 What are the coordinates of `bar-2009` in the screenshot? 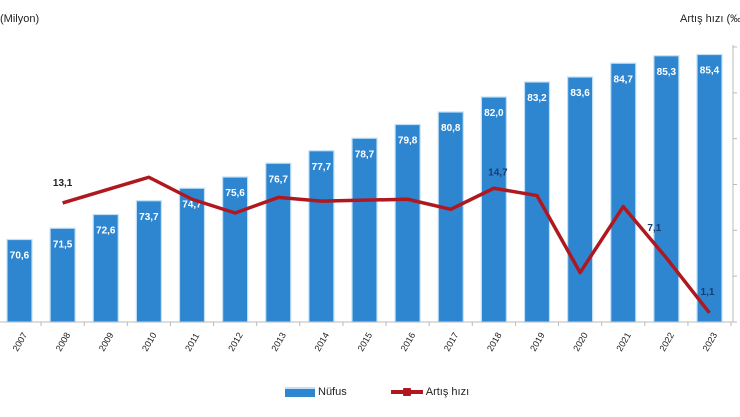 It's located at (105, 268).